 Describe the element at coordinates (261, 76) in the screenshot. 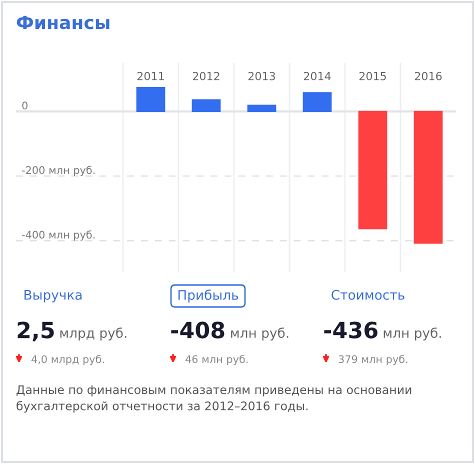

I see `x-tick-label: 2013` at that location.